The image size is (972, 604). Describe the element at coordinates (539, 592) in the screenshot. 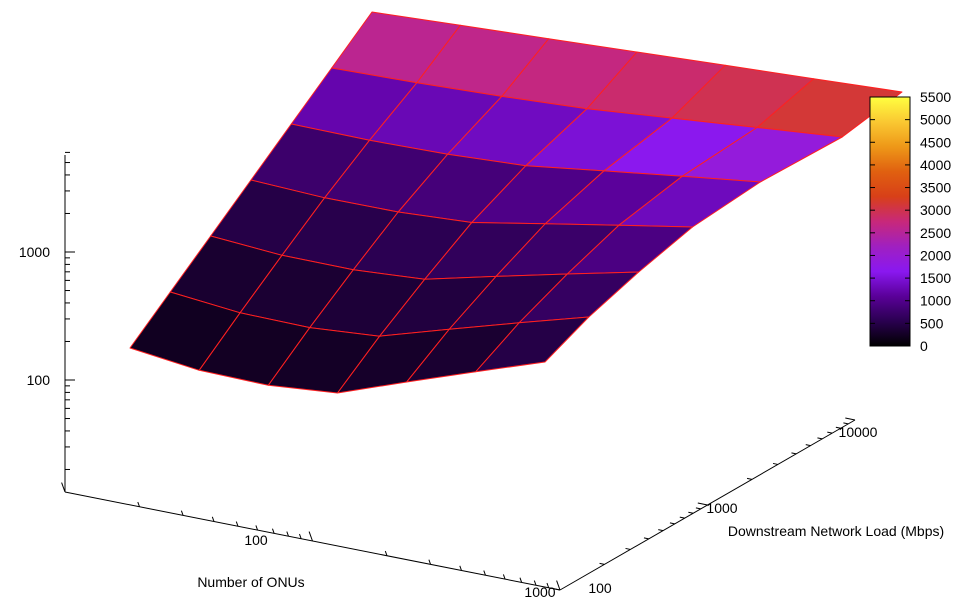

I see `x-tick-label: 1000` at that location.